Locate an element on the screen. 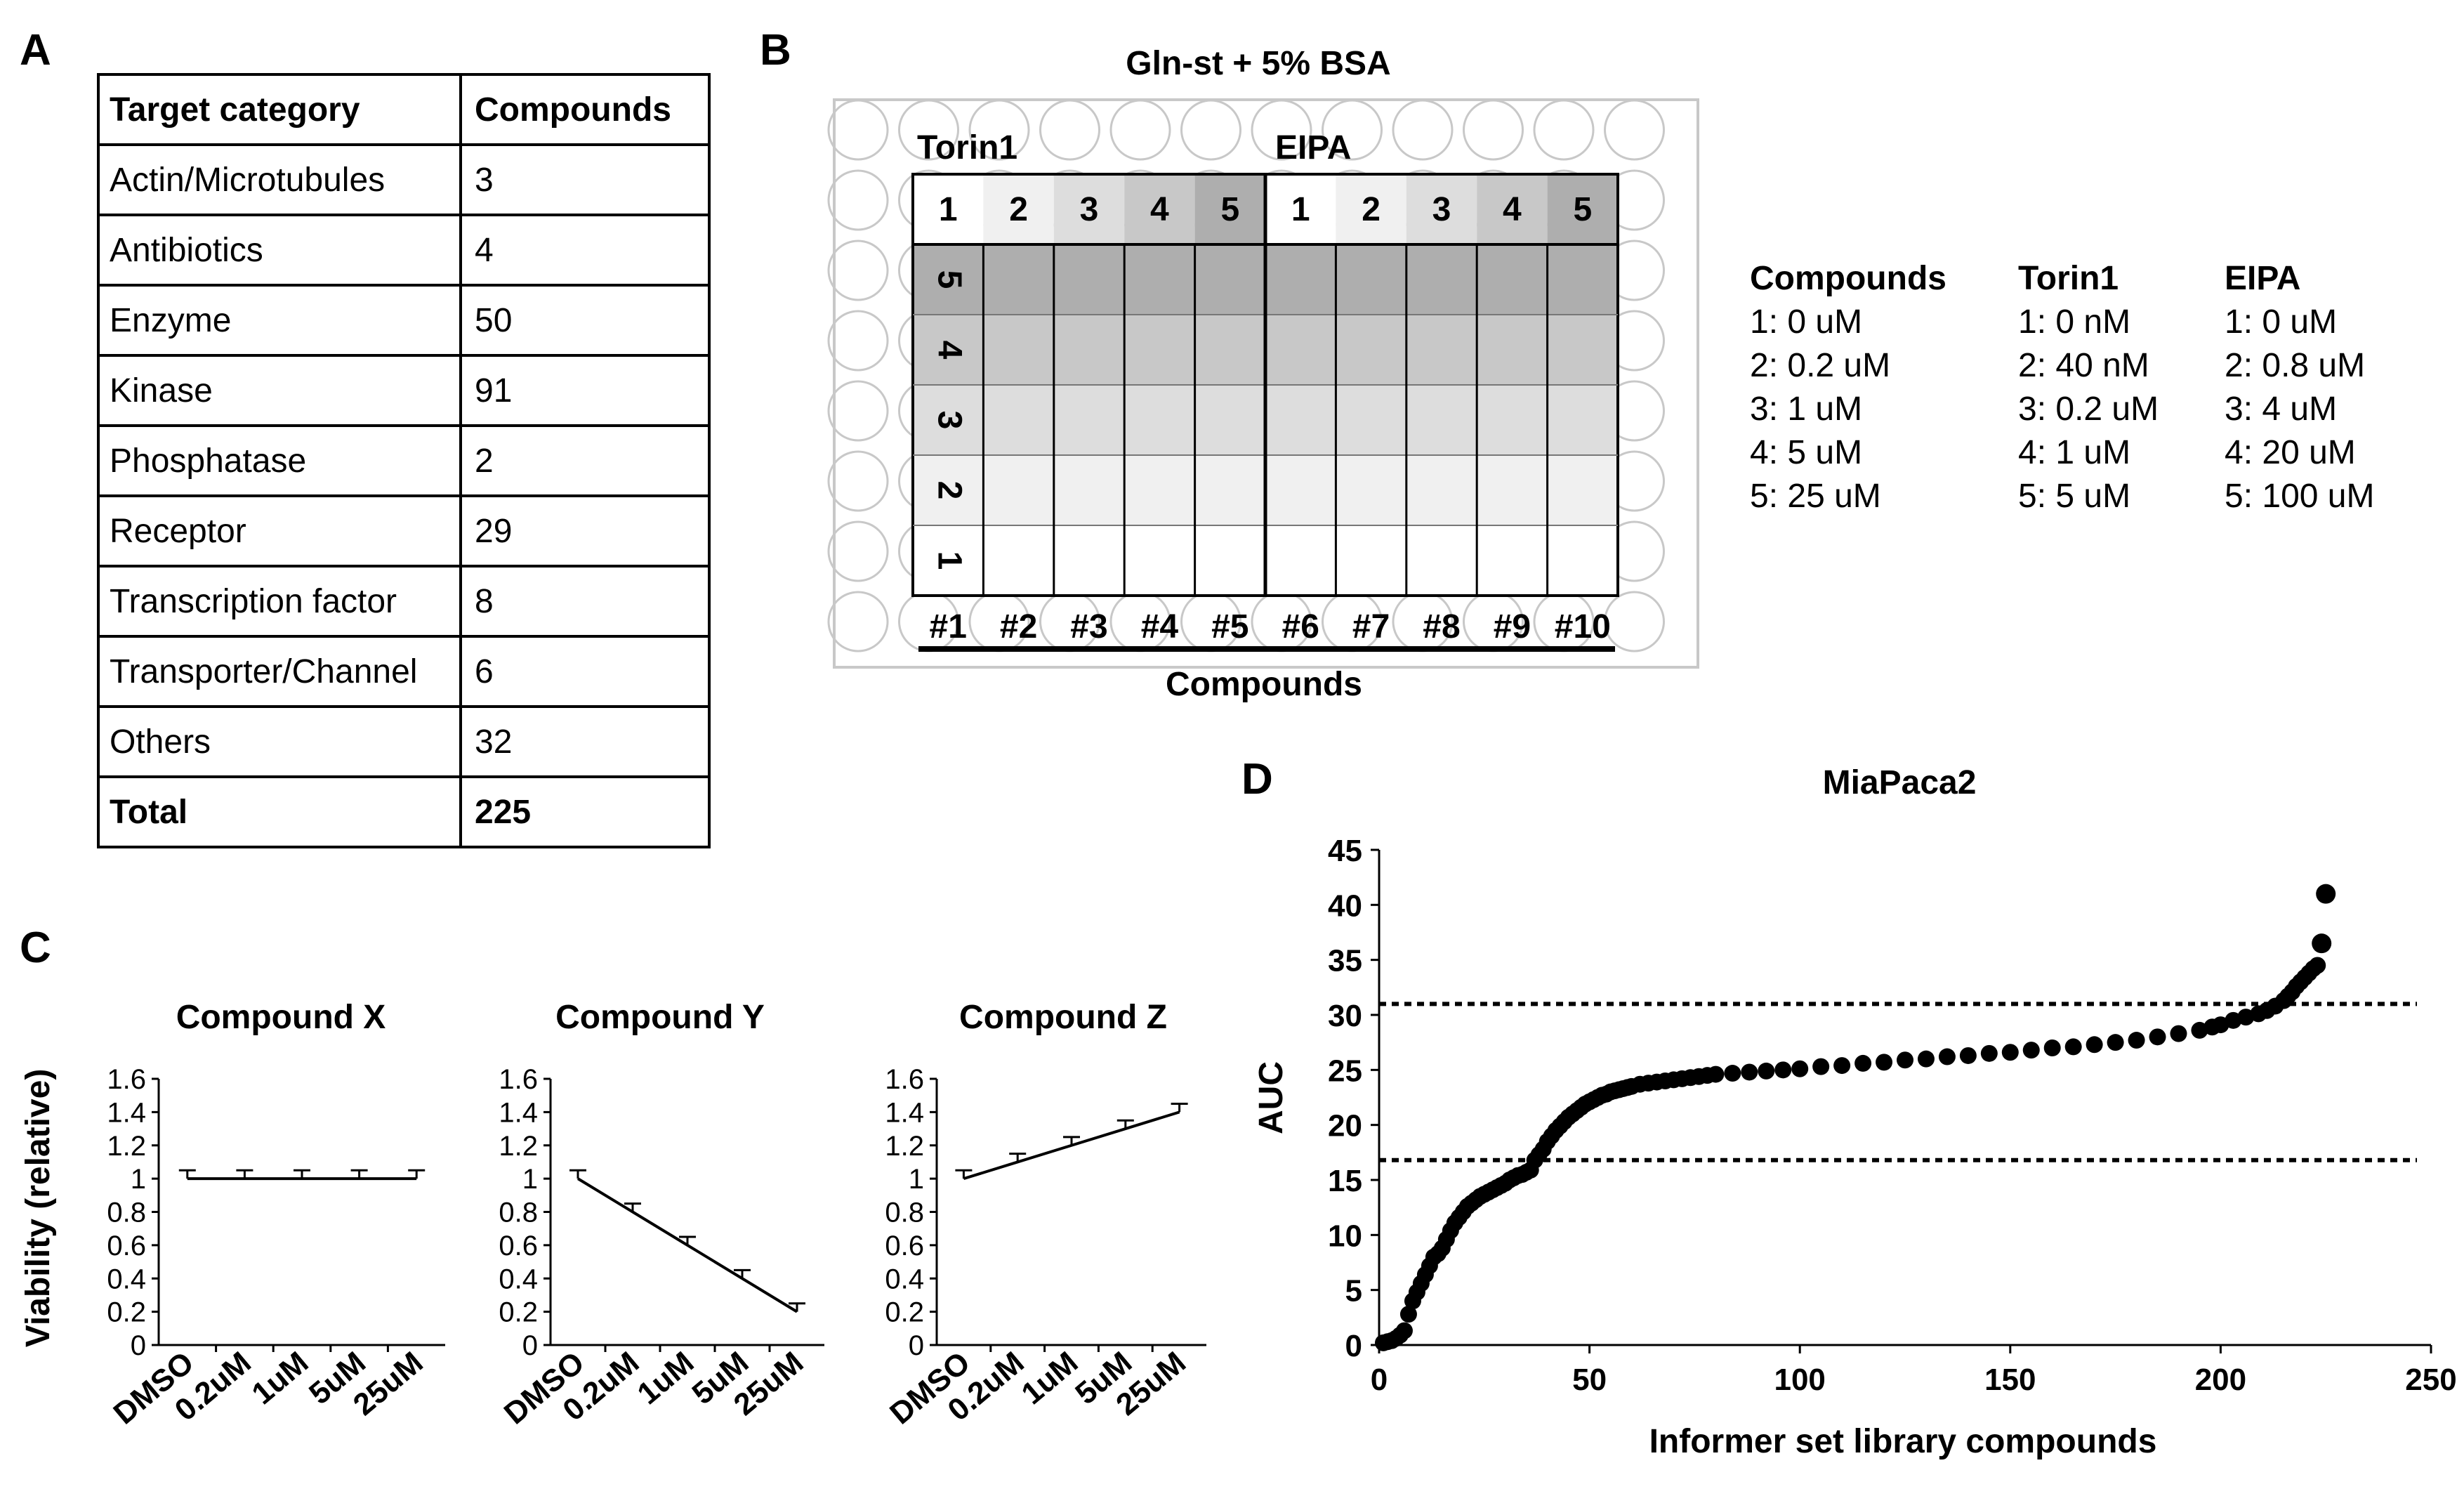 Image resolution: width=2464 pixels, height=1489 pixels. legend-item: 3: 4 uM is located at coordinates (2281, 409).